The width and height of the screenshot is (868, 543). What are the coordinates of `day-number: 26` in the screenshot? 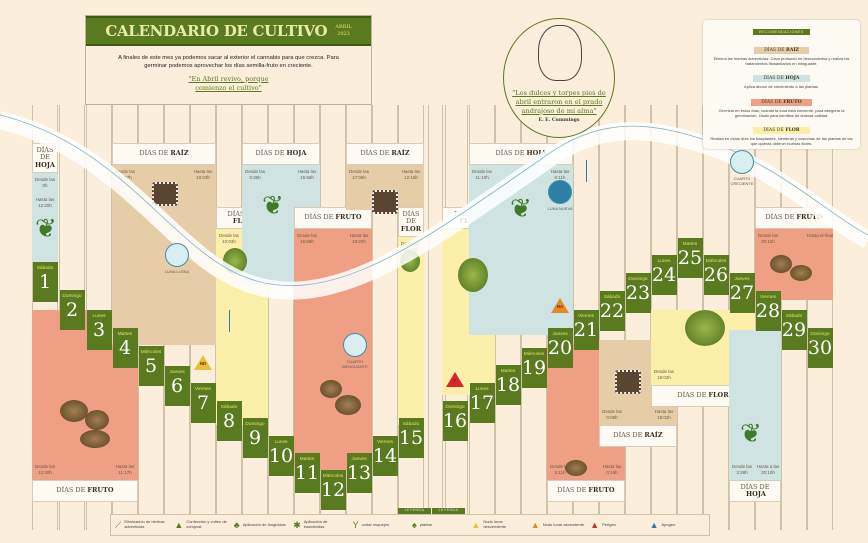 It's located at (716, 275).